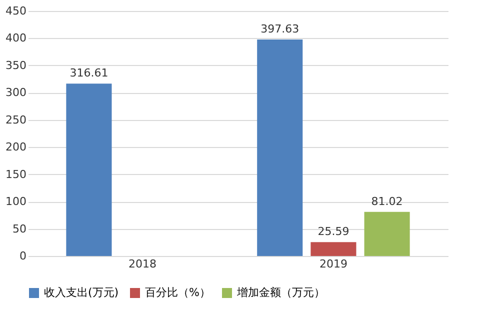 The width and height of the screenshot is (479, 336). What do you see at coordinates (16, 119) in the screenshot?
I see `y-tick-label: 250` at bounding box center [16, 119].